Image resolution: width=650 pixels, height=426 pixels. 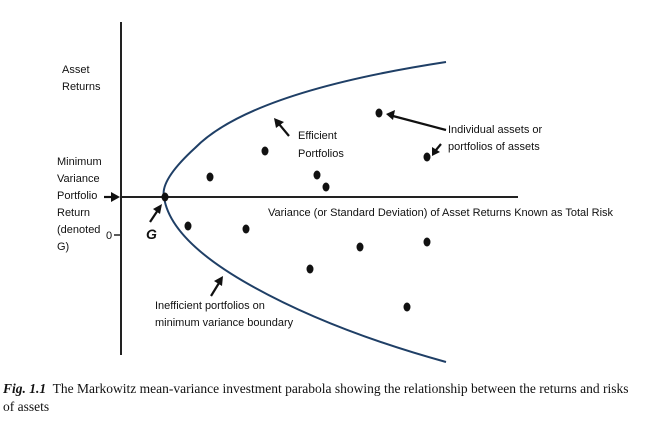 I want to click on g-point, so click(x=165, y=197).